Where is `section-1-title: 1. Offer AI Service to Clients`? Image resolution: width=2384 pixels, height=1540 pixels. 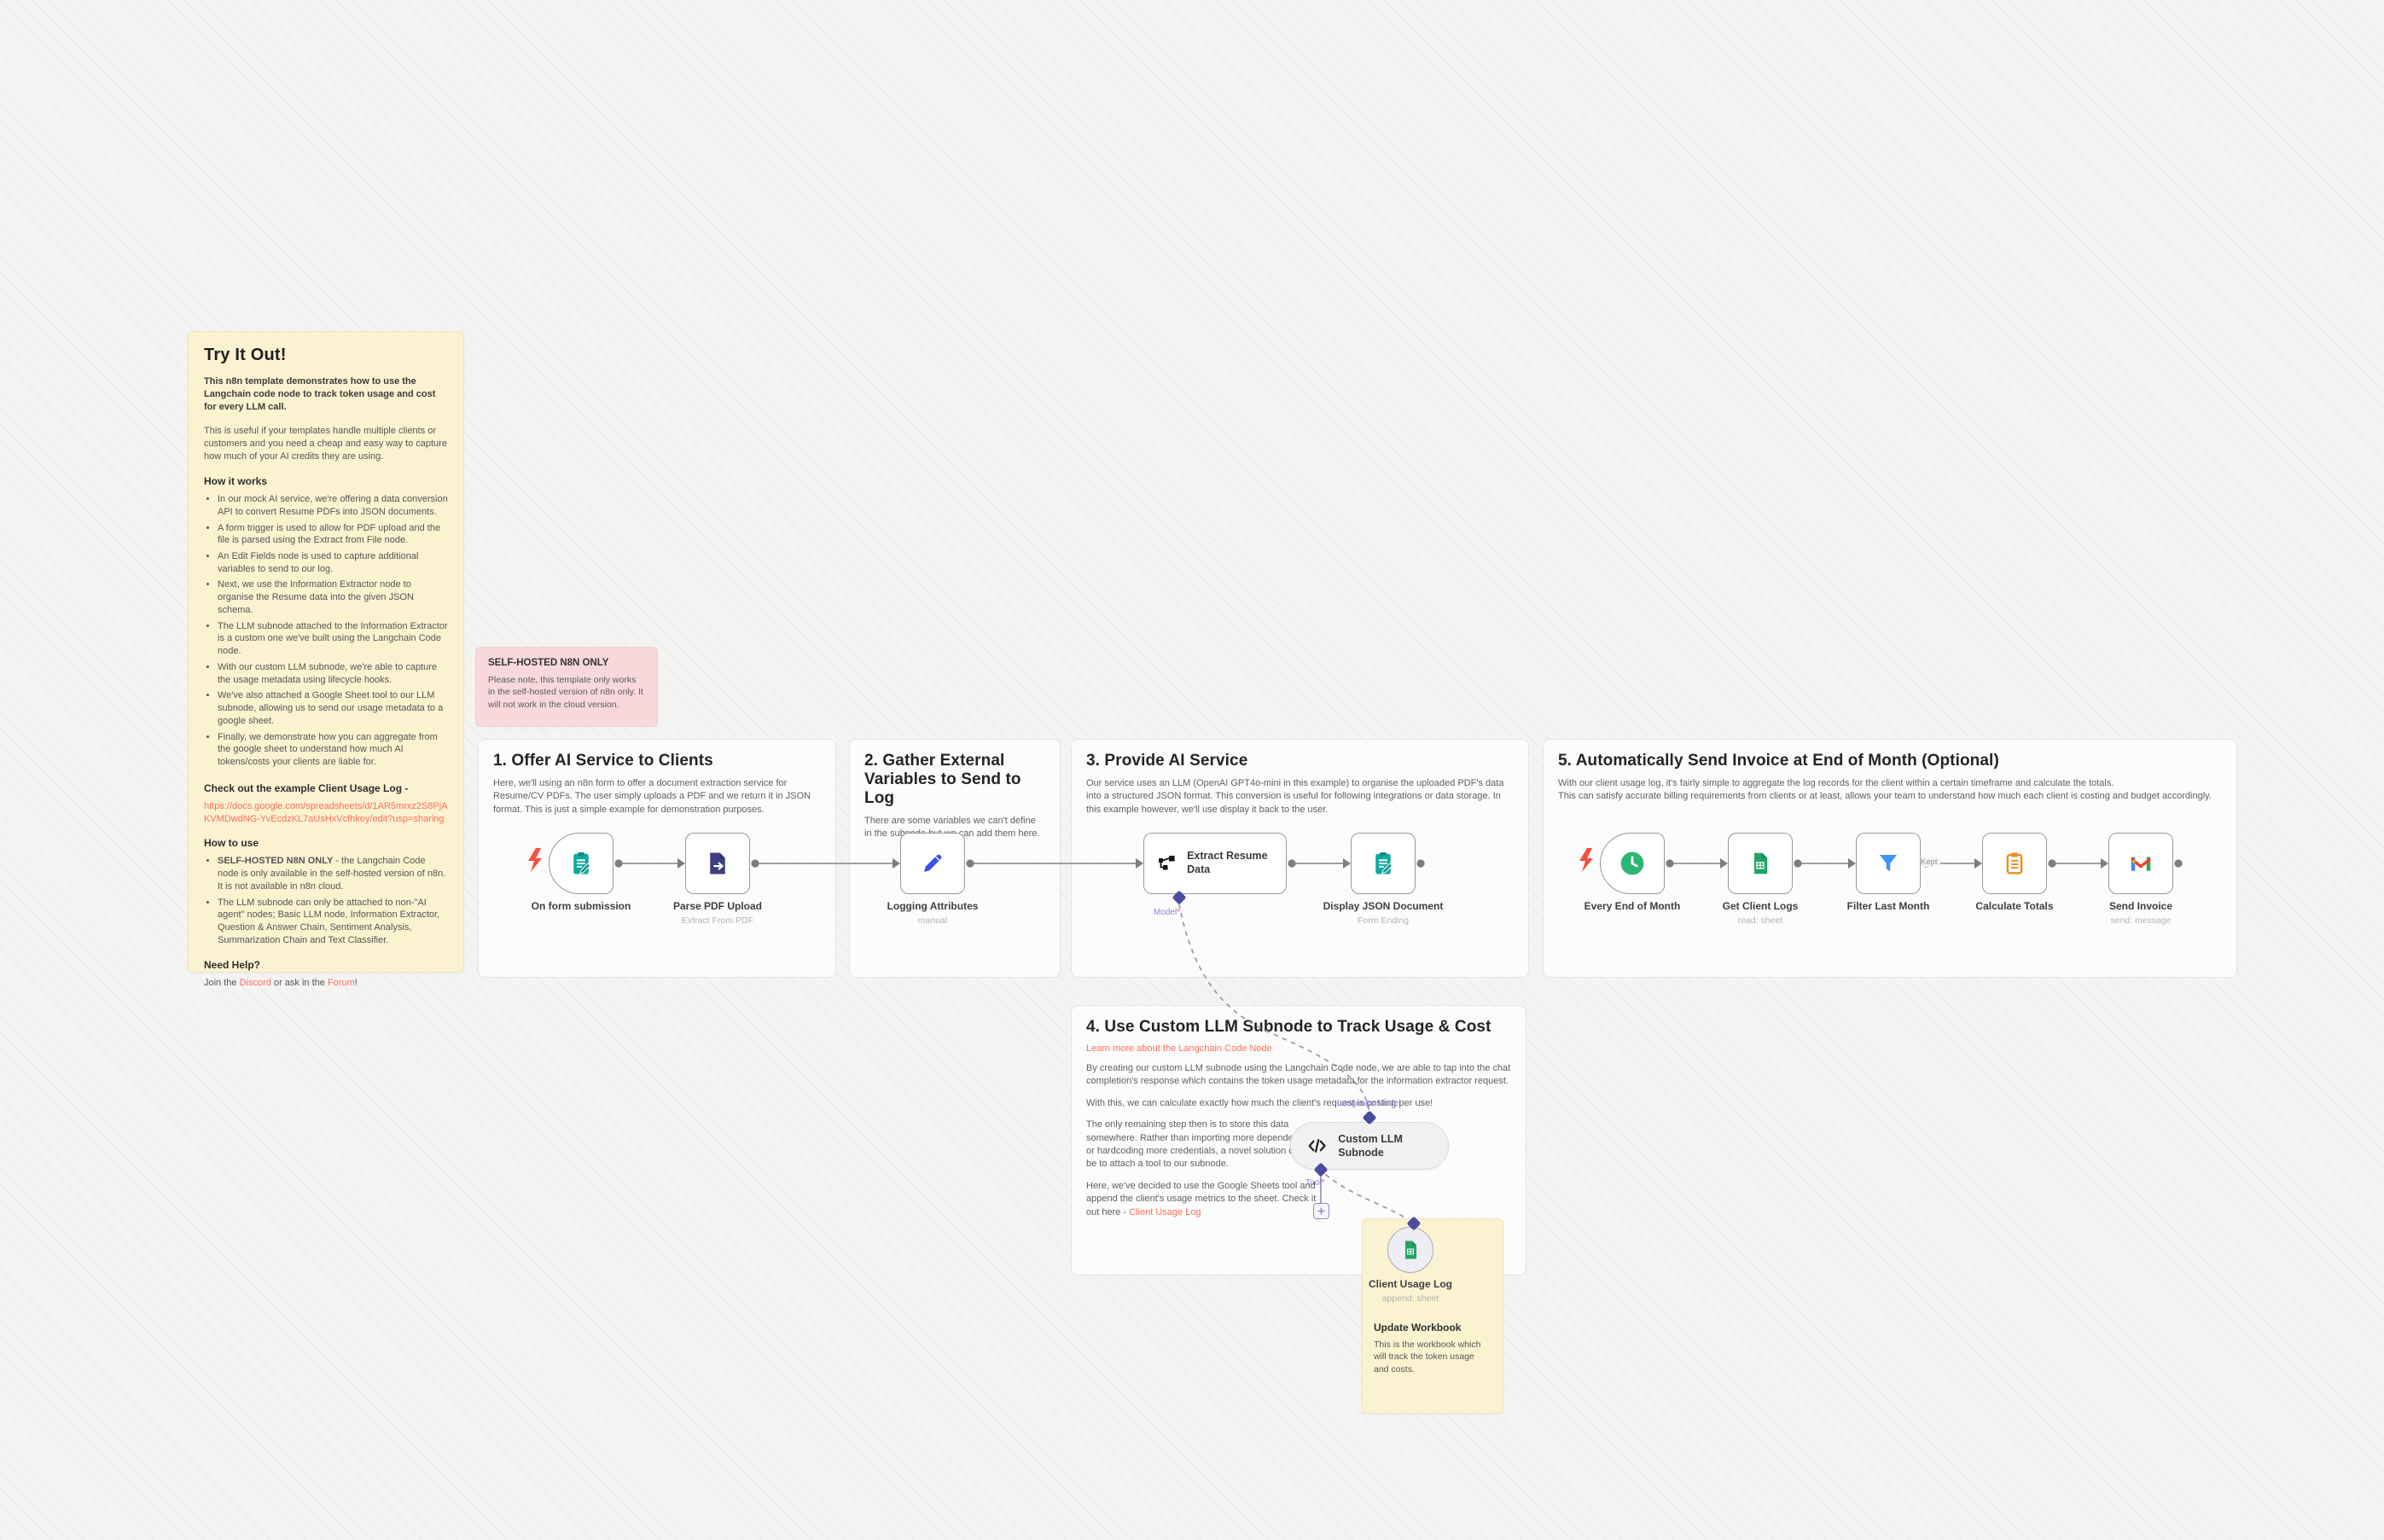 section-1-title: 1. Offer AI Service to Clients is located at coordinates (603, 761).